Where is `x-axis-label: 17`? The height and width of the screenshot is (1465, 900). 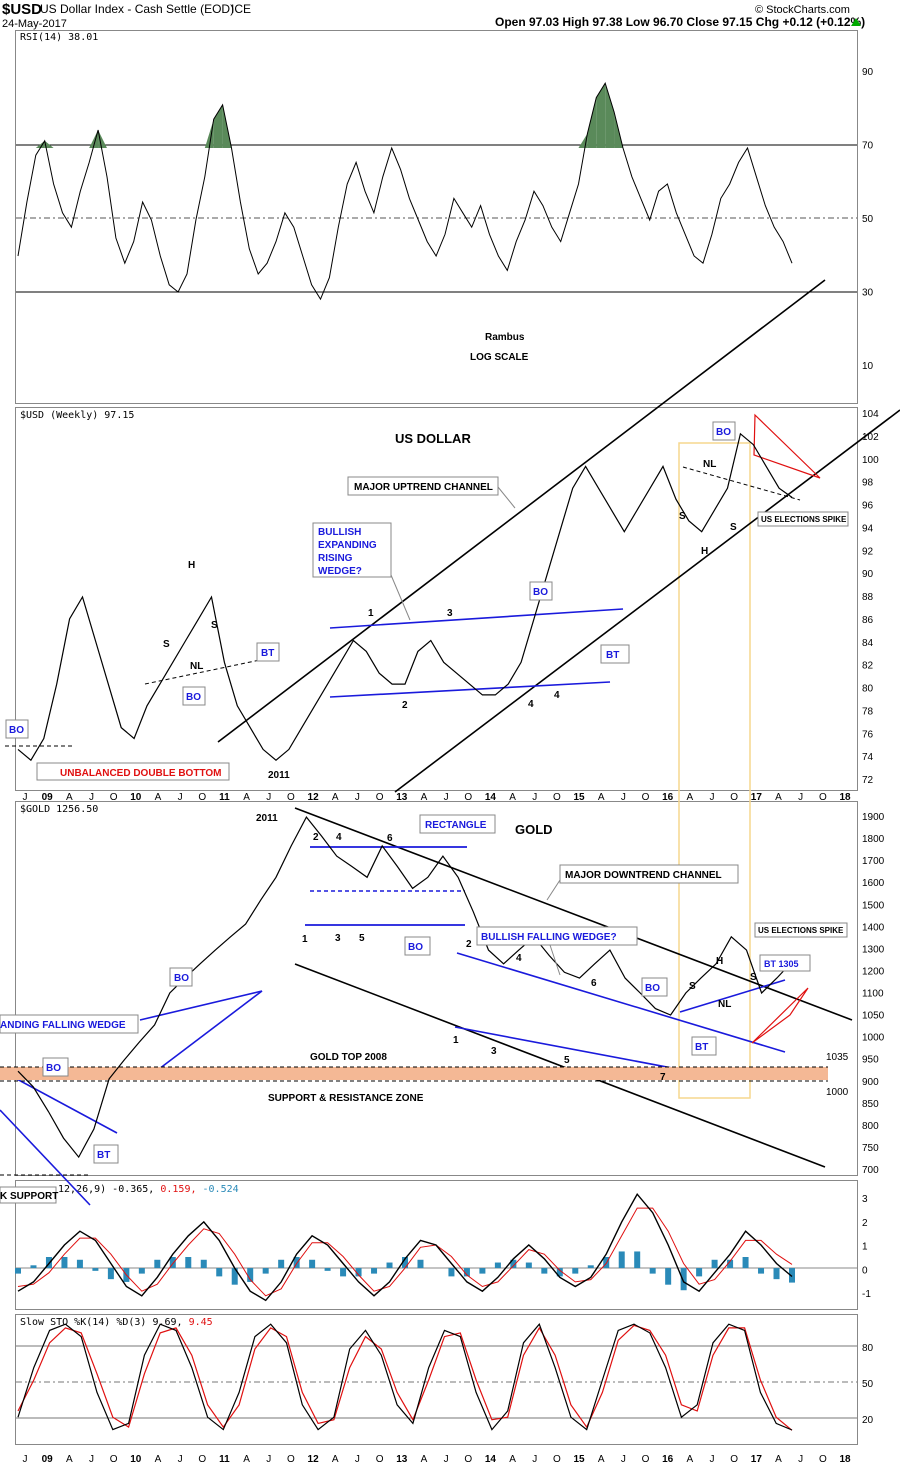 x-axis-label: 17 is located at coordinates (757, 1459).